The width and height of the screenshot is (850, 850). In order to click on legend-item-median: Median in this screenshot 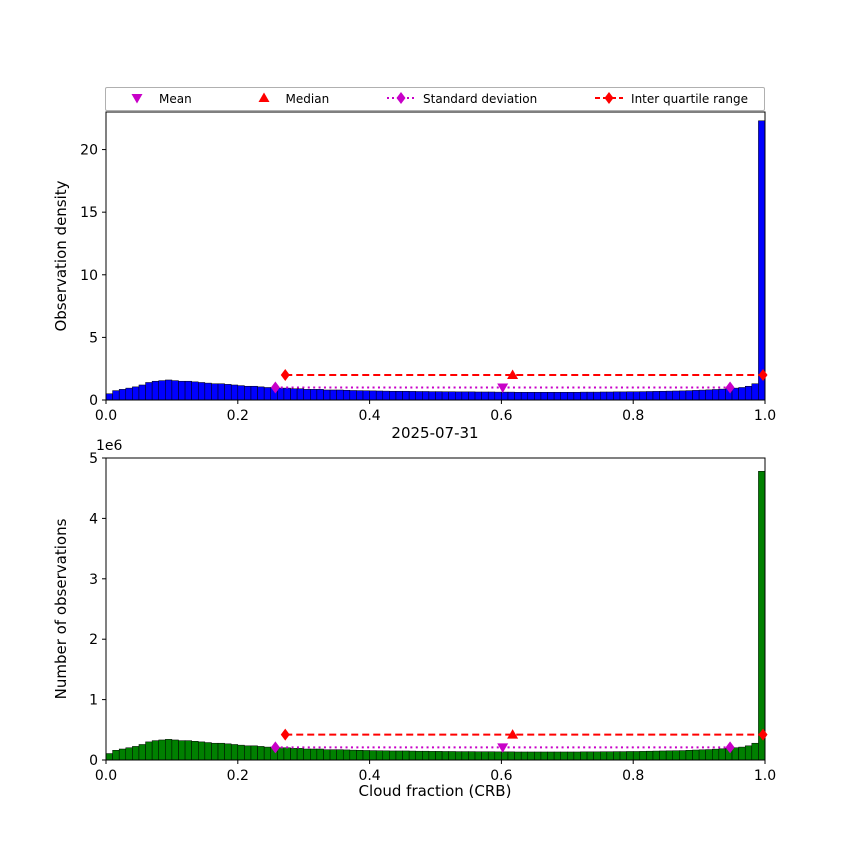, I will do `click(289, 99)`.